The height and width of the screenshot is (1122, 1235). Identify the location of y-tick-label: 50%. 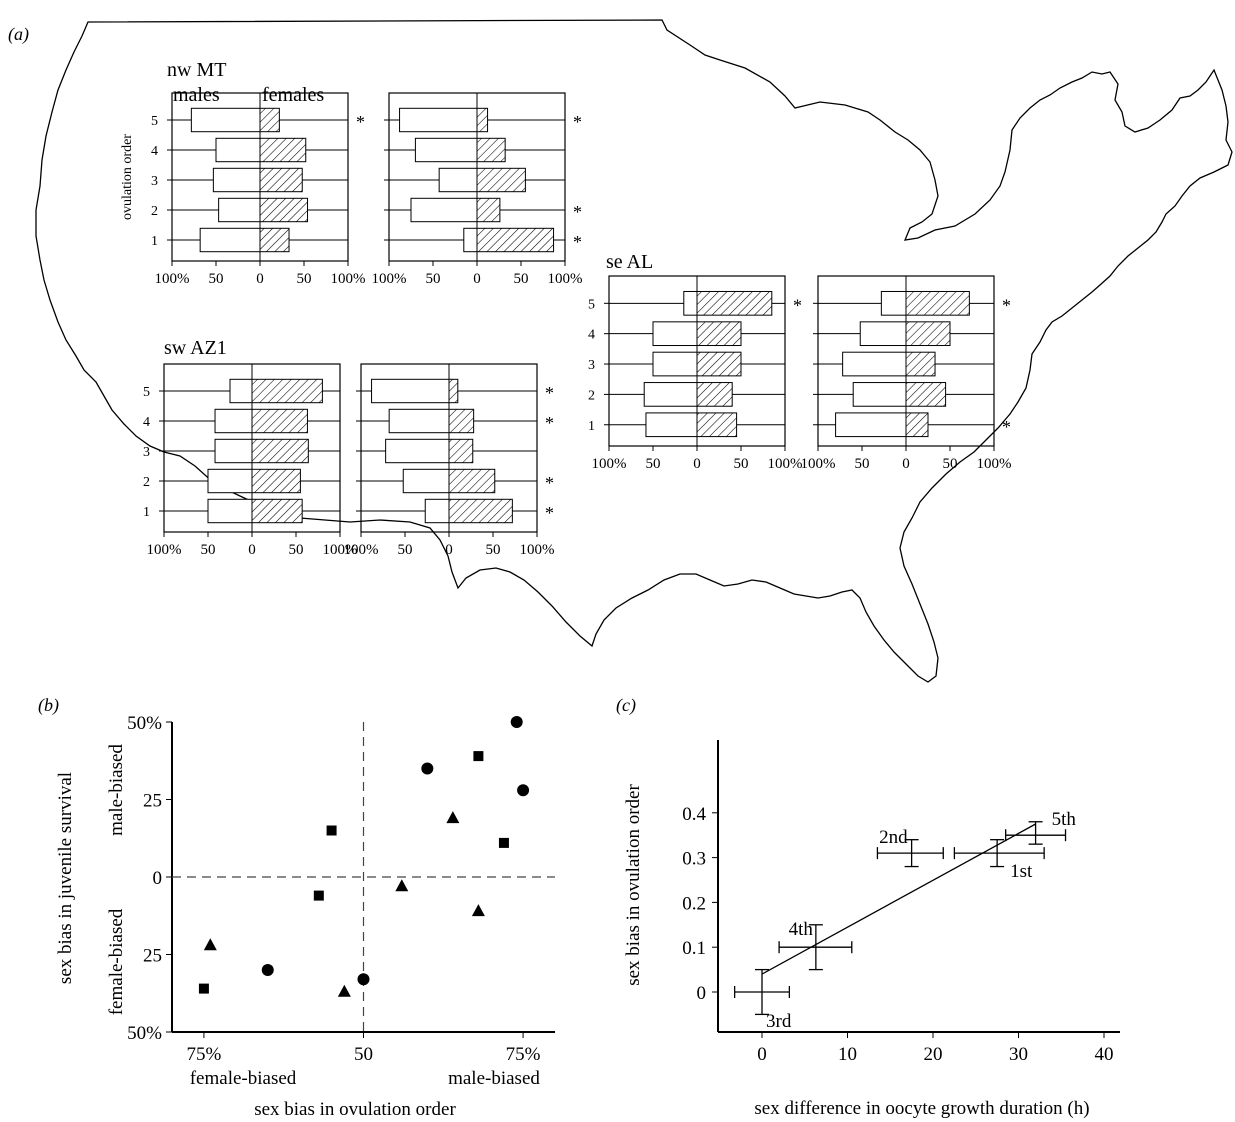
(144, 1033).